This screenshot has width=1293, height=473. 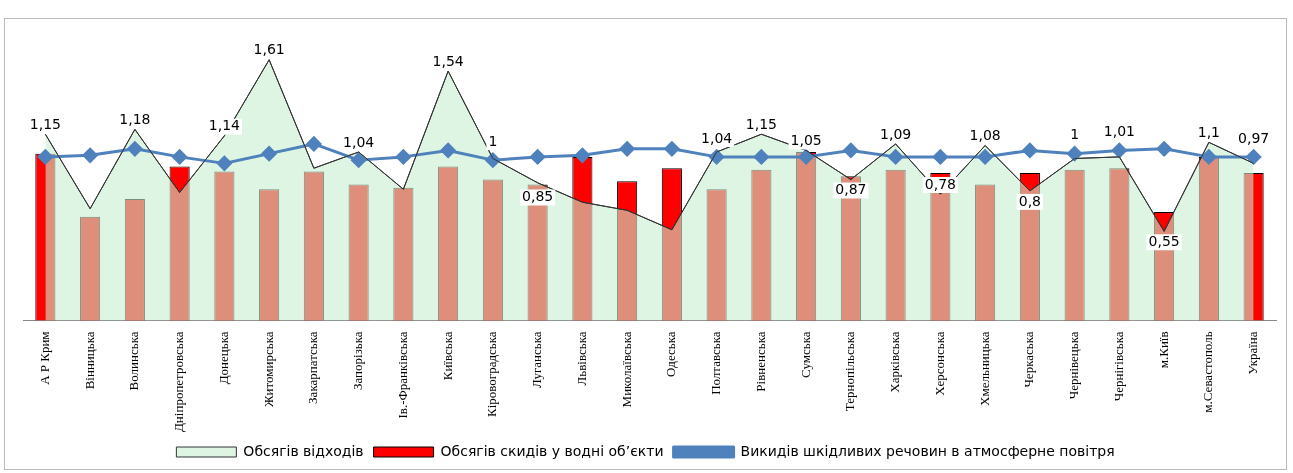 I want to click on x-tick-label: Полтавська, so click(x=716, y=363).